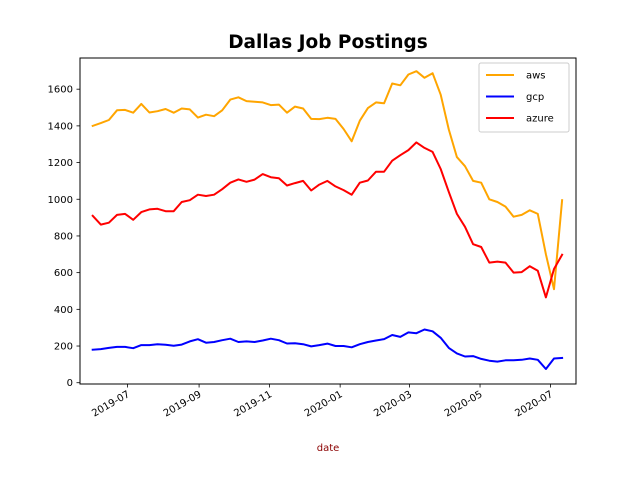  What do you see at coordinates (327, 349) in the screenshot?
I see `series-line-gcp` at bounding box center [327, 349].